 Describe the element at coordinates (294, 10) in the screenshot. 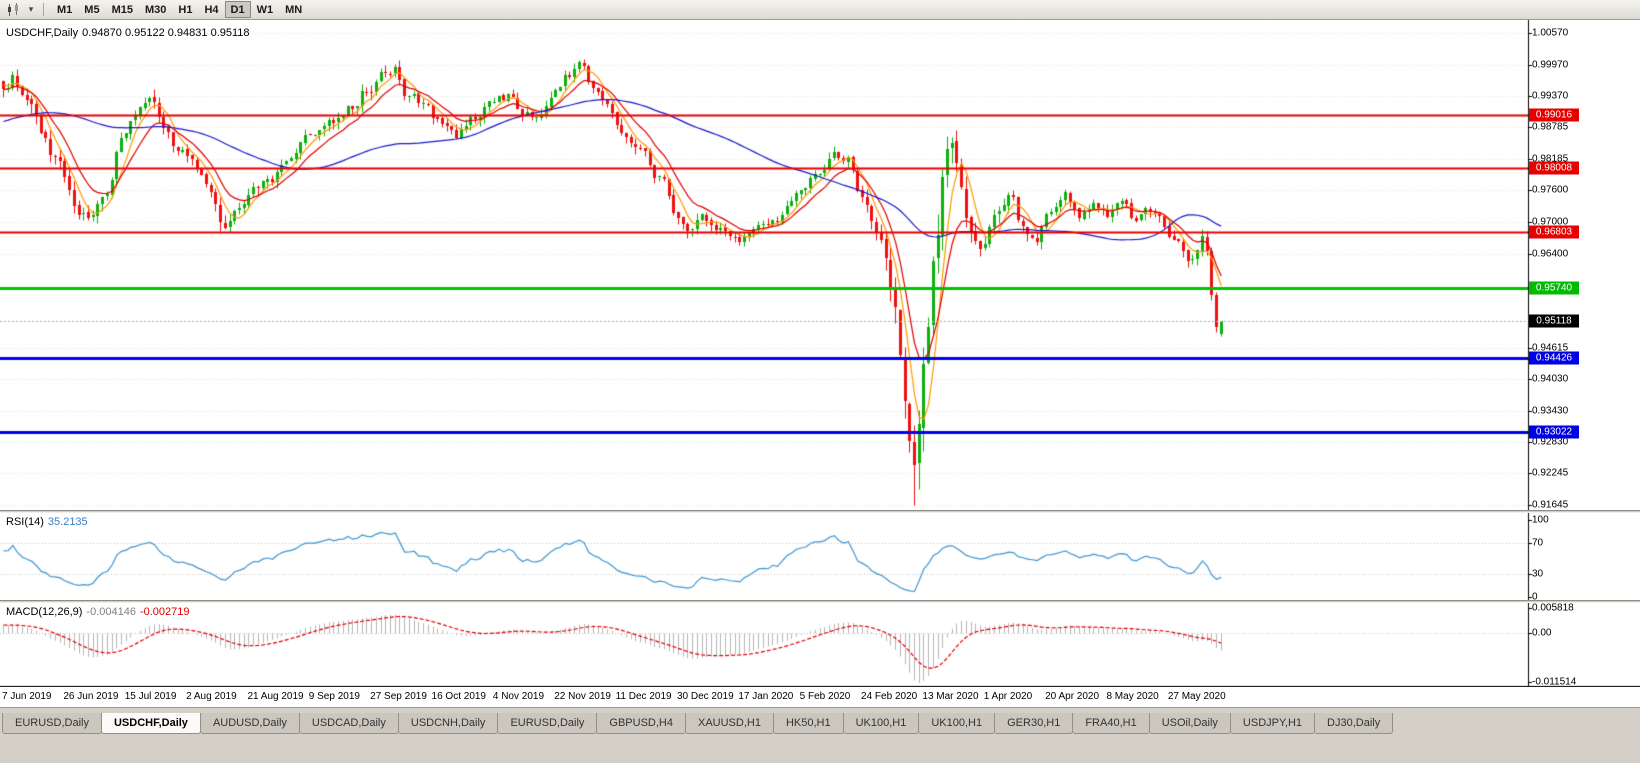

I see `timeframe-button-mn: MN` at that location.